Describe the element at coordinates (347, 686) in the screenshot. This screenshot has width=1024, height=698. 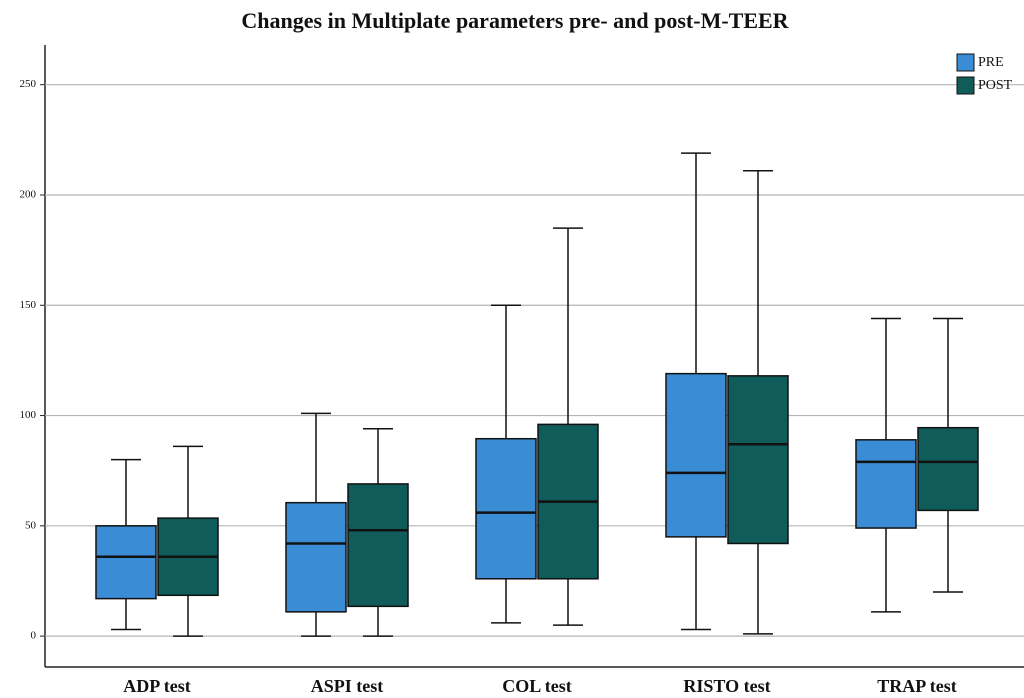
I see `x-tick-label: ASPI test` at that location.